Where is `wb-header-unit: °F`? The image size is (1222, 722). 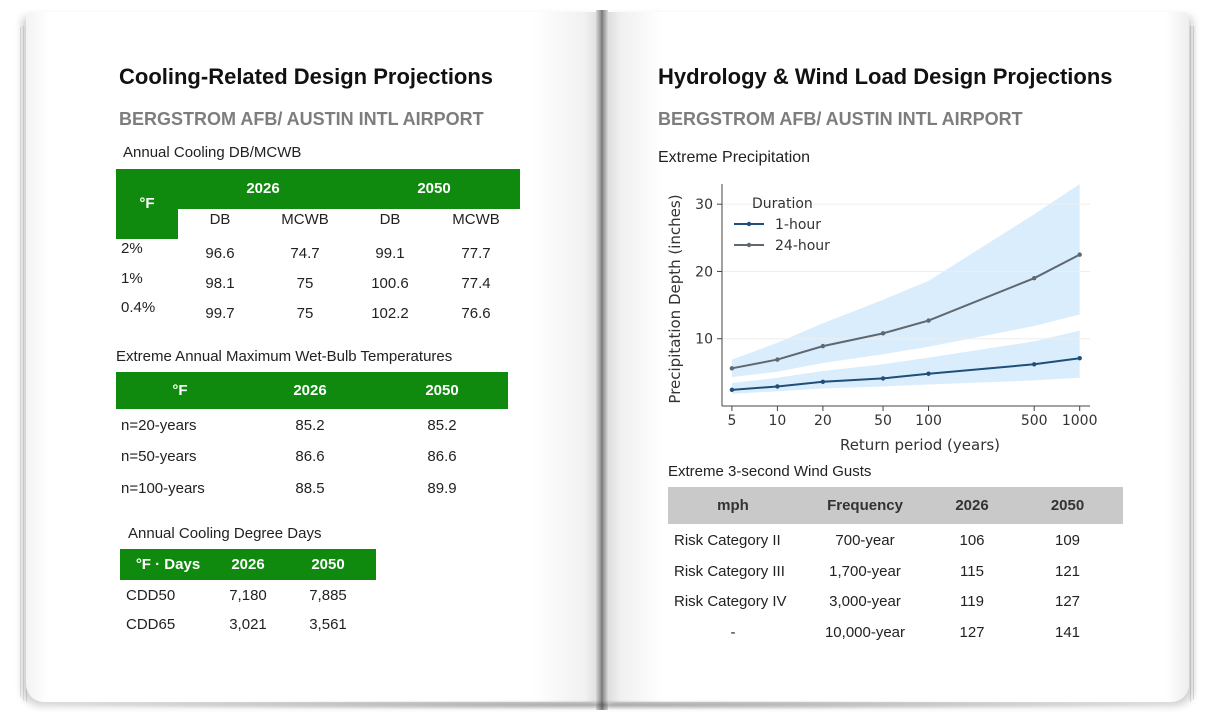
wb-header-unit: °F is located at coordinates (180, 390).